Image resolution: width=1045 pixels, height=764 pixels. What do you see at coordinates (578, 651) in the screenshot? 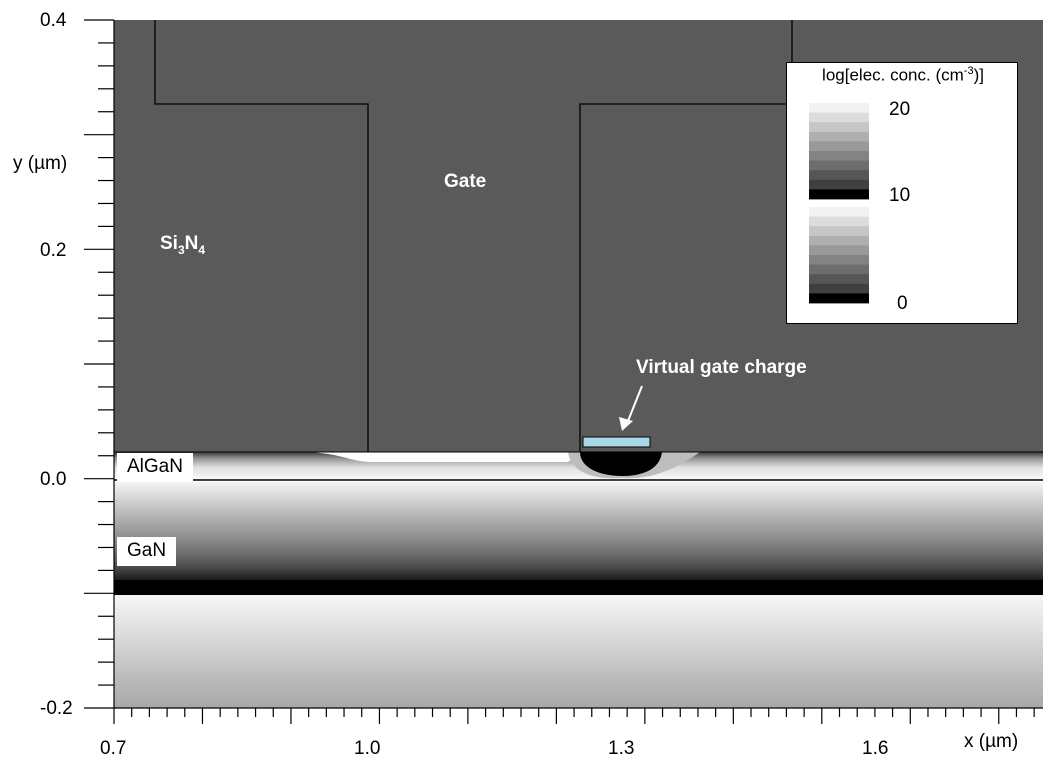
I see `gan-lower-gradient` at bounding box center [578, 651].